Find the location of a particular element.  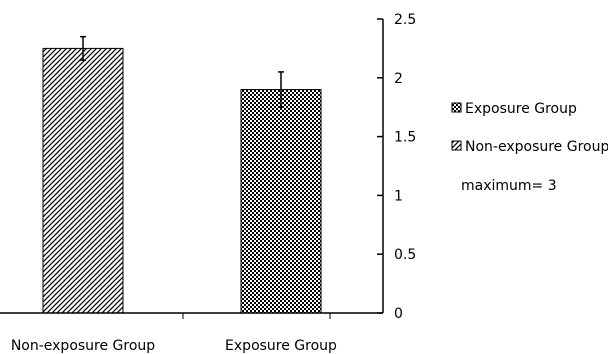

legend-note: maximum= 3 is located at coordinates (509, 186).